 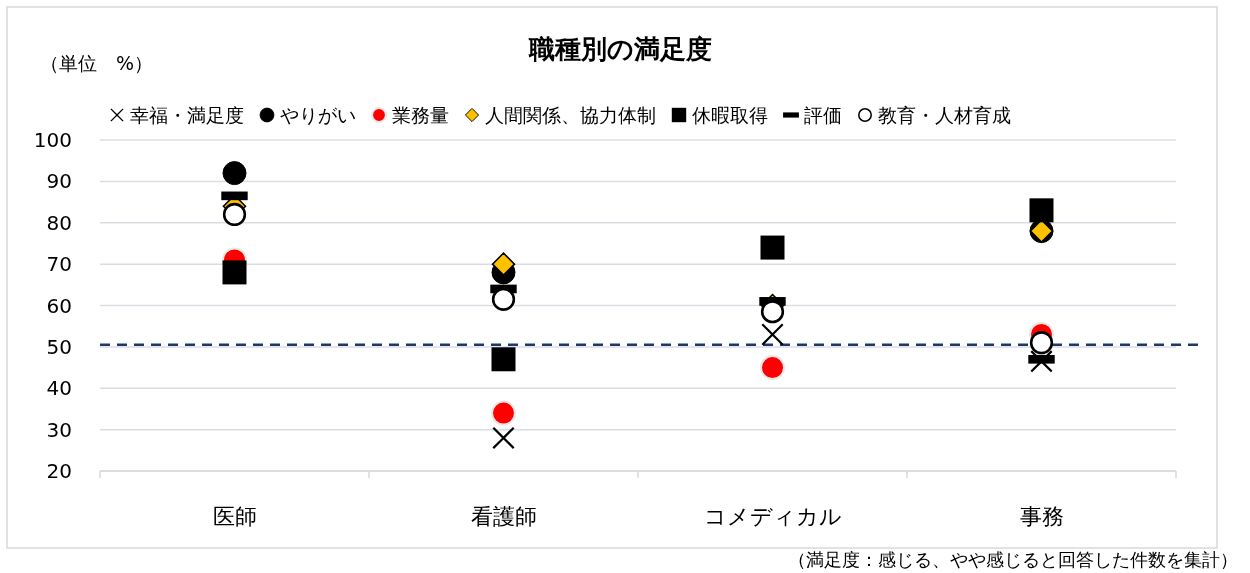 What do you see at coordinates (944, 115) in the screenshot?
I see `legend-label: 教育・人材育成` at bounding box center [944, 115].